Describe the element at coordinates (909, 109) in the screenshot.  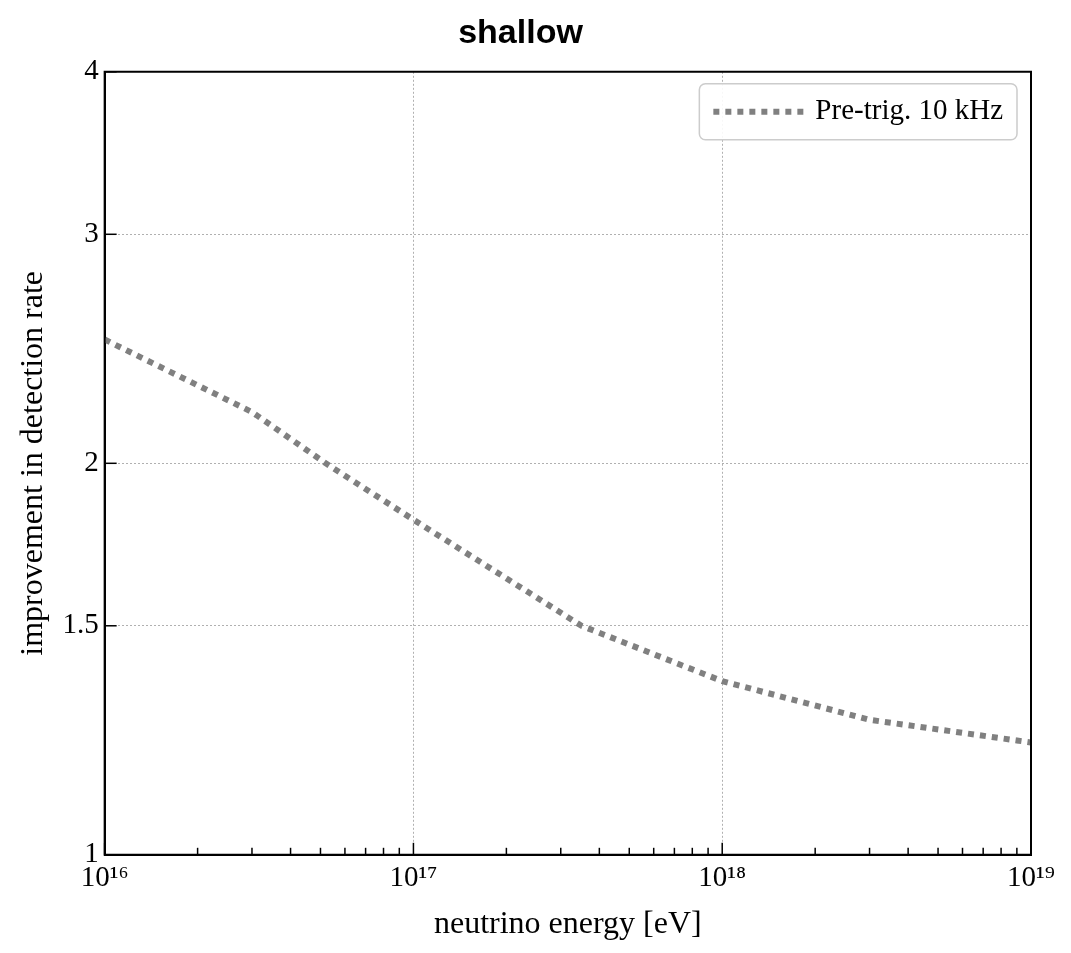
I see `legend-label: Pre-trig. 10 kHz` at that location.